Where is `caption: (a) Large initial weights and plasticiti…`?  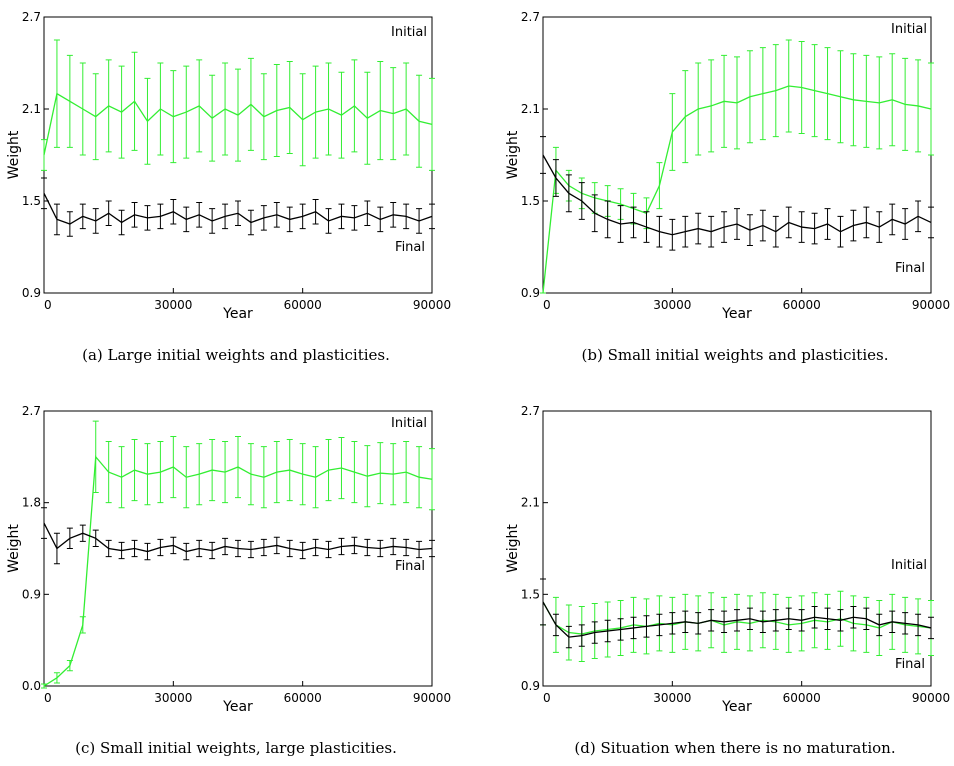
caption: (a) Large initial weights and plasticiti… is located at coordinates (236, 355).